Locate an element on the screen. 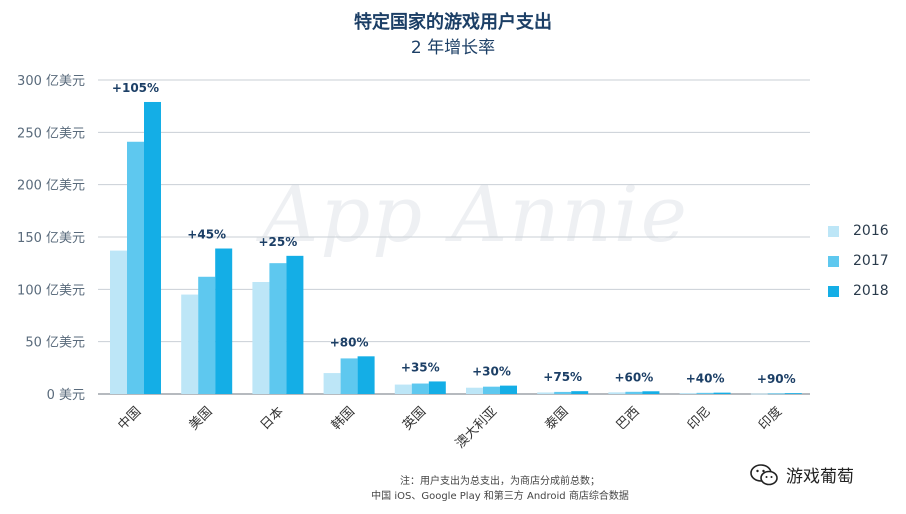 The height and width of the screenshot is (514, 906). chart-subtitle: 2 年增长率 is located at coordinates (453, 48).